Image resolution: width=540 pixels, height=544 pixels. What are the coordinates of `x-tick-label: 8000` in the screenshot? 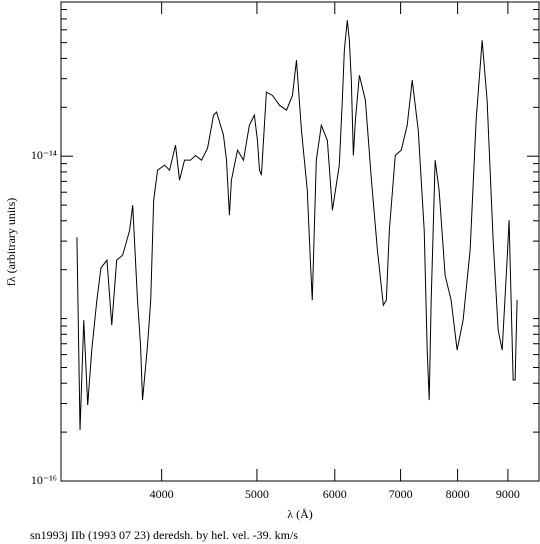 It's located at (458, 494).